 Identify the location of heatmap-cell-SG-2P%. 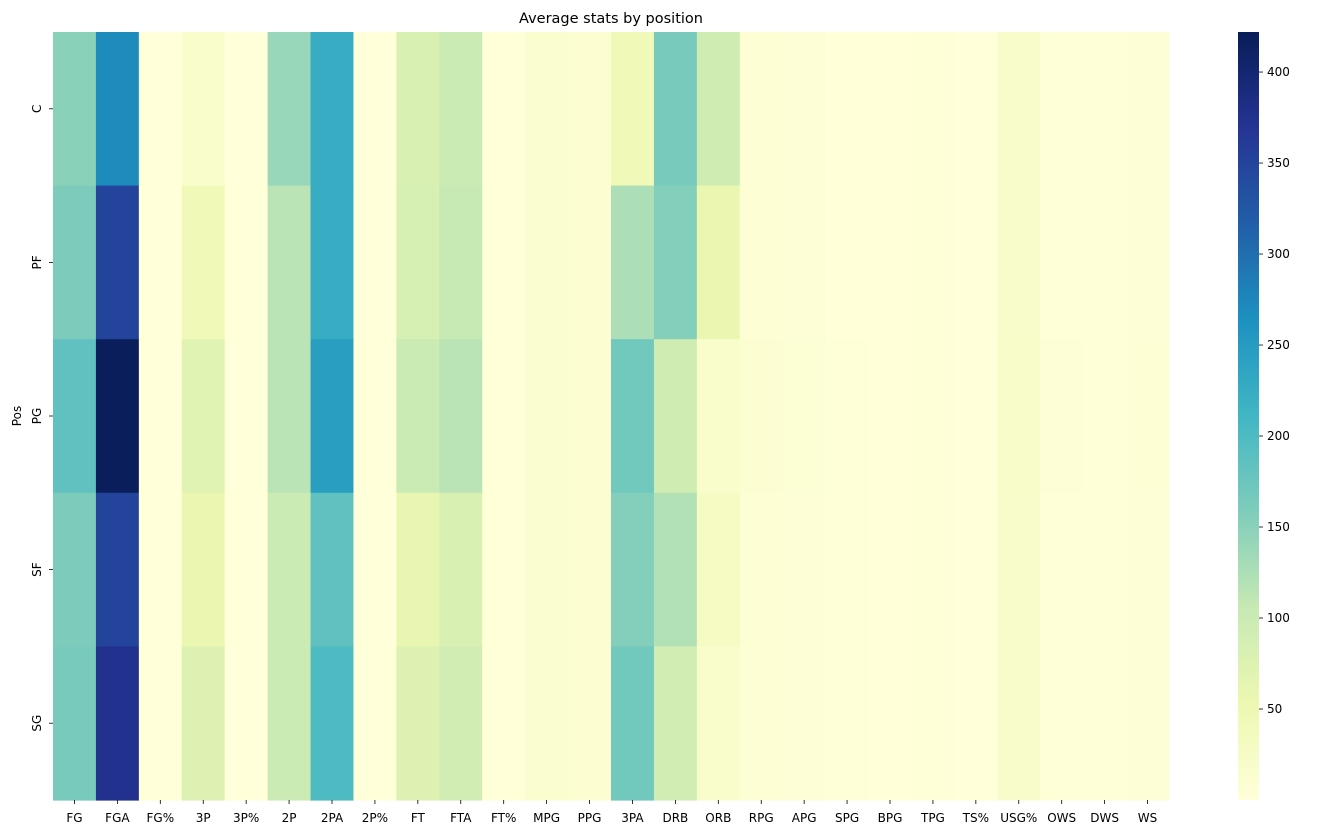
(375, 723).